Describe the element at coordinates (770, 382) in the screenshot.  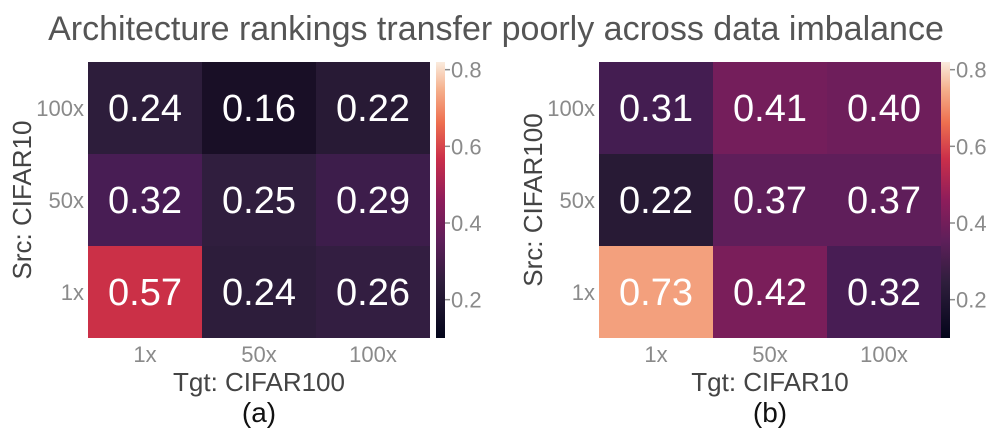
I see `x-axis-label: Tgt: CIFAR10` at that location.